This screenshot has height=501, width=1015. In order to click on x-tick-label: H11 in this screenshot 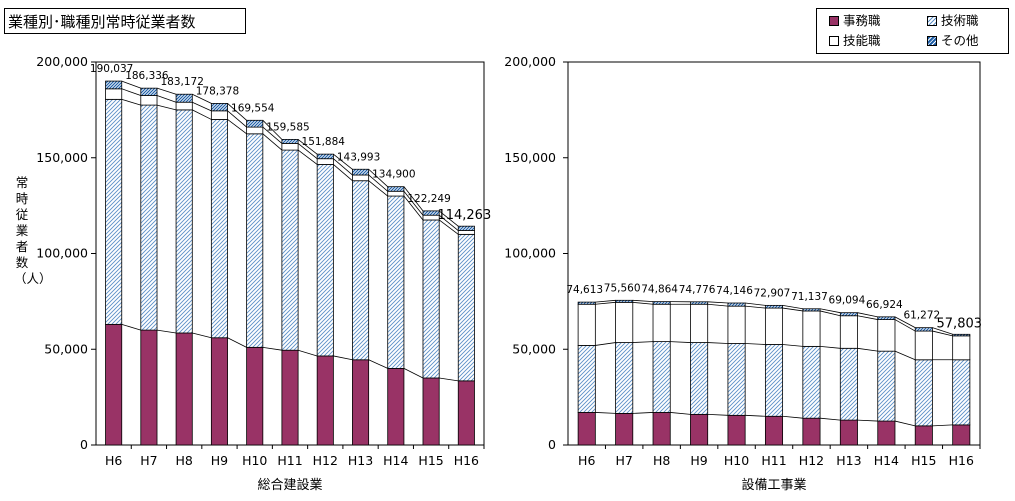, I will do `click(289, 460)`.